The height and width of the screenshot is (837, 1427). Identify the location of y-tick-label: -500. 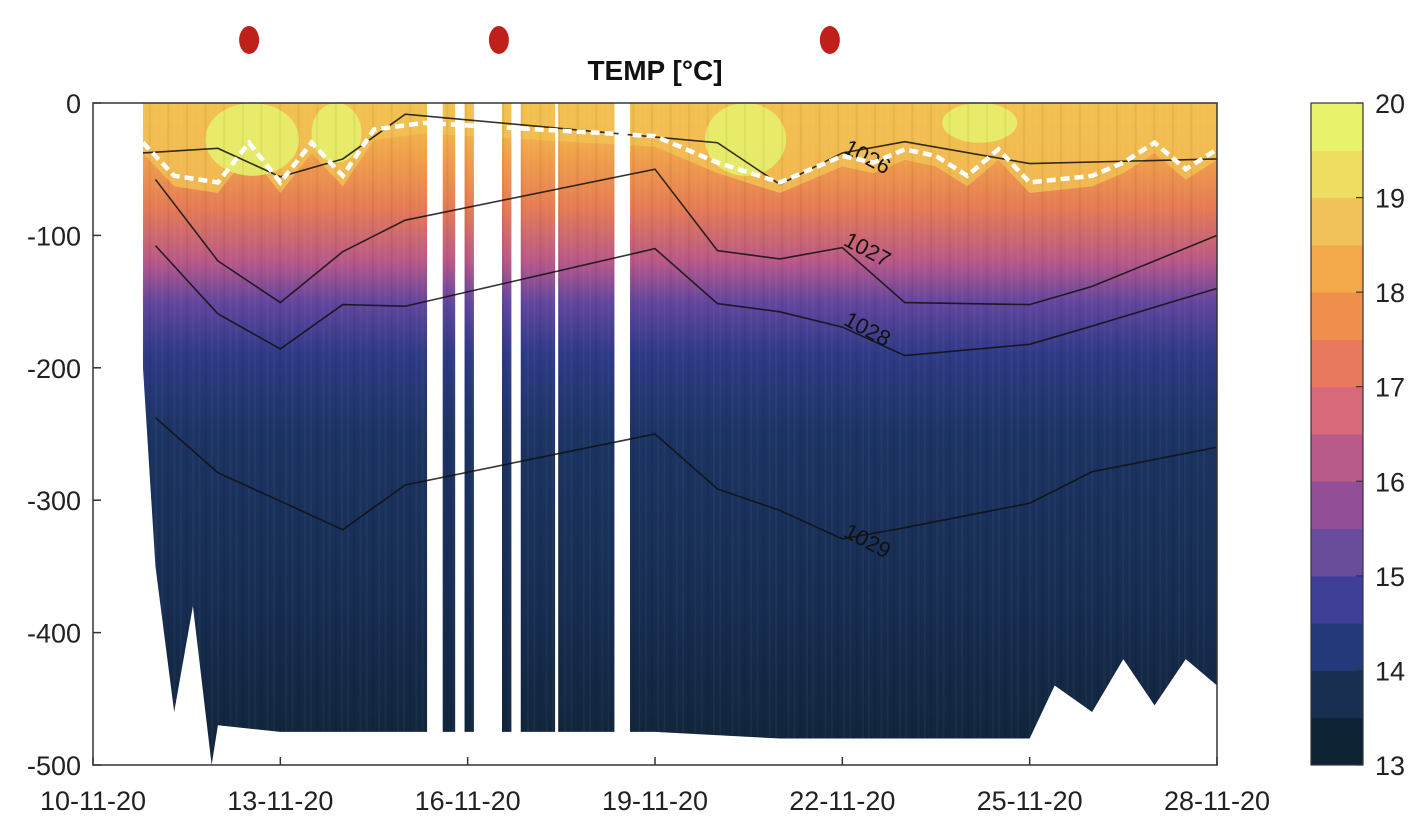
(54, 766).